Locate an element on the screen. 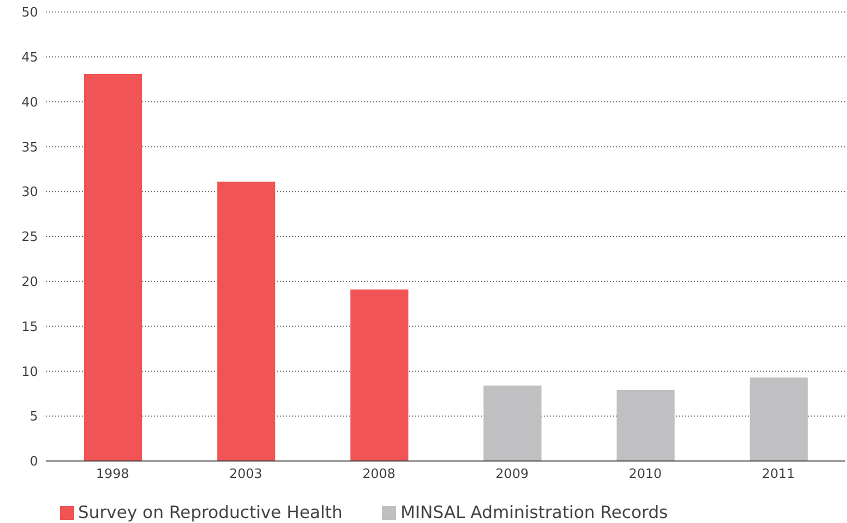 The height and width of the screenshot is (523, 847). y-tick-label: 45 is located at coordinates (29, 58).